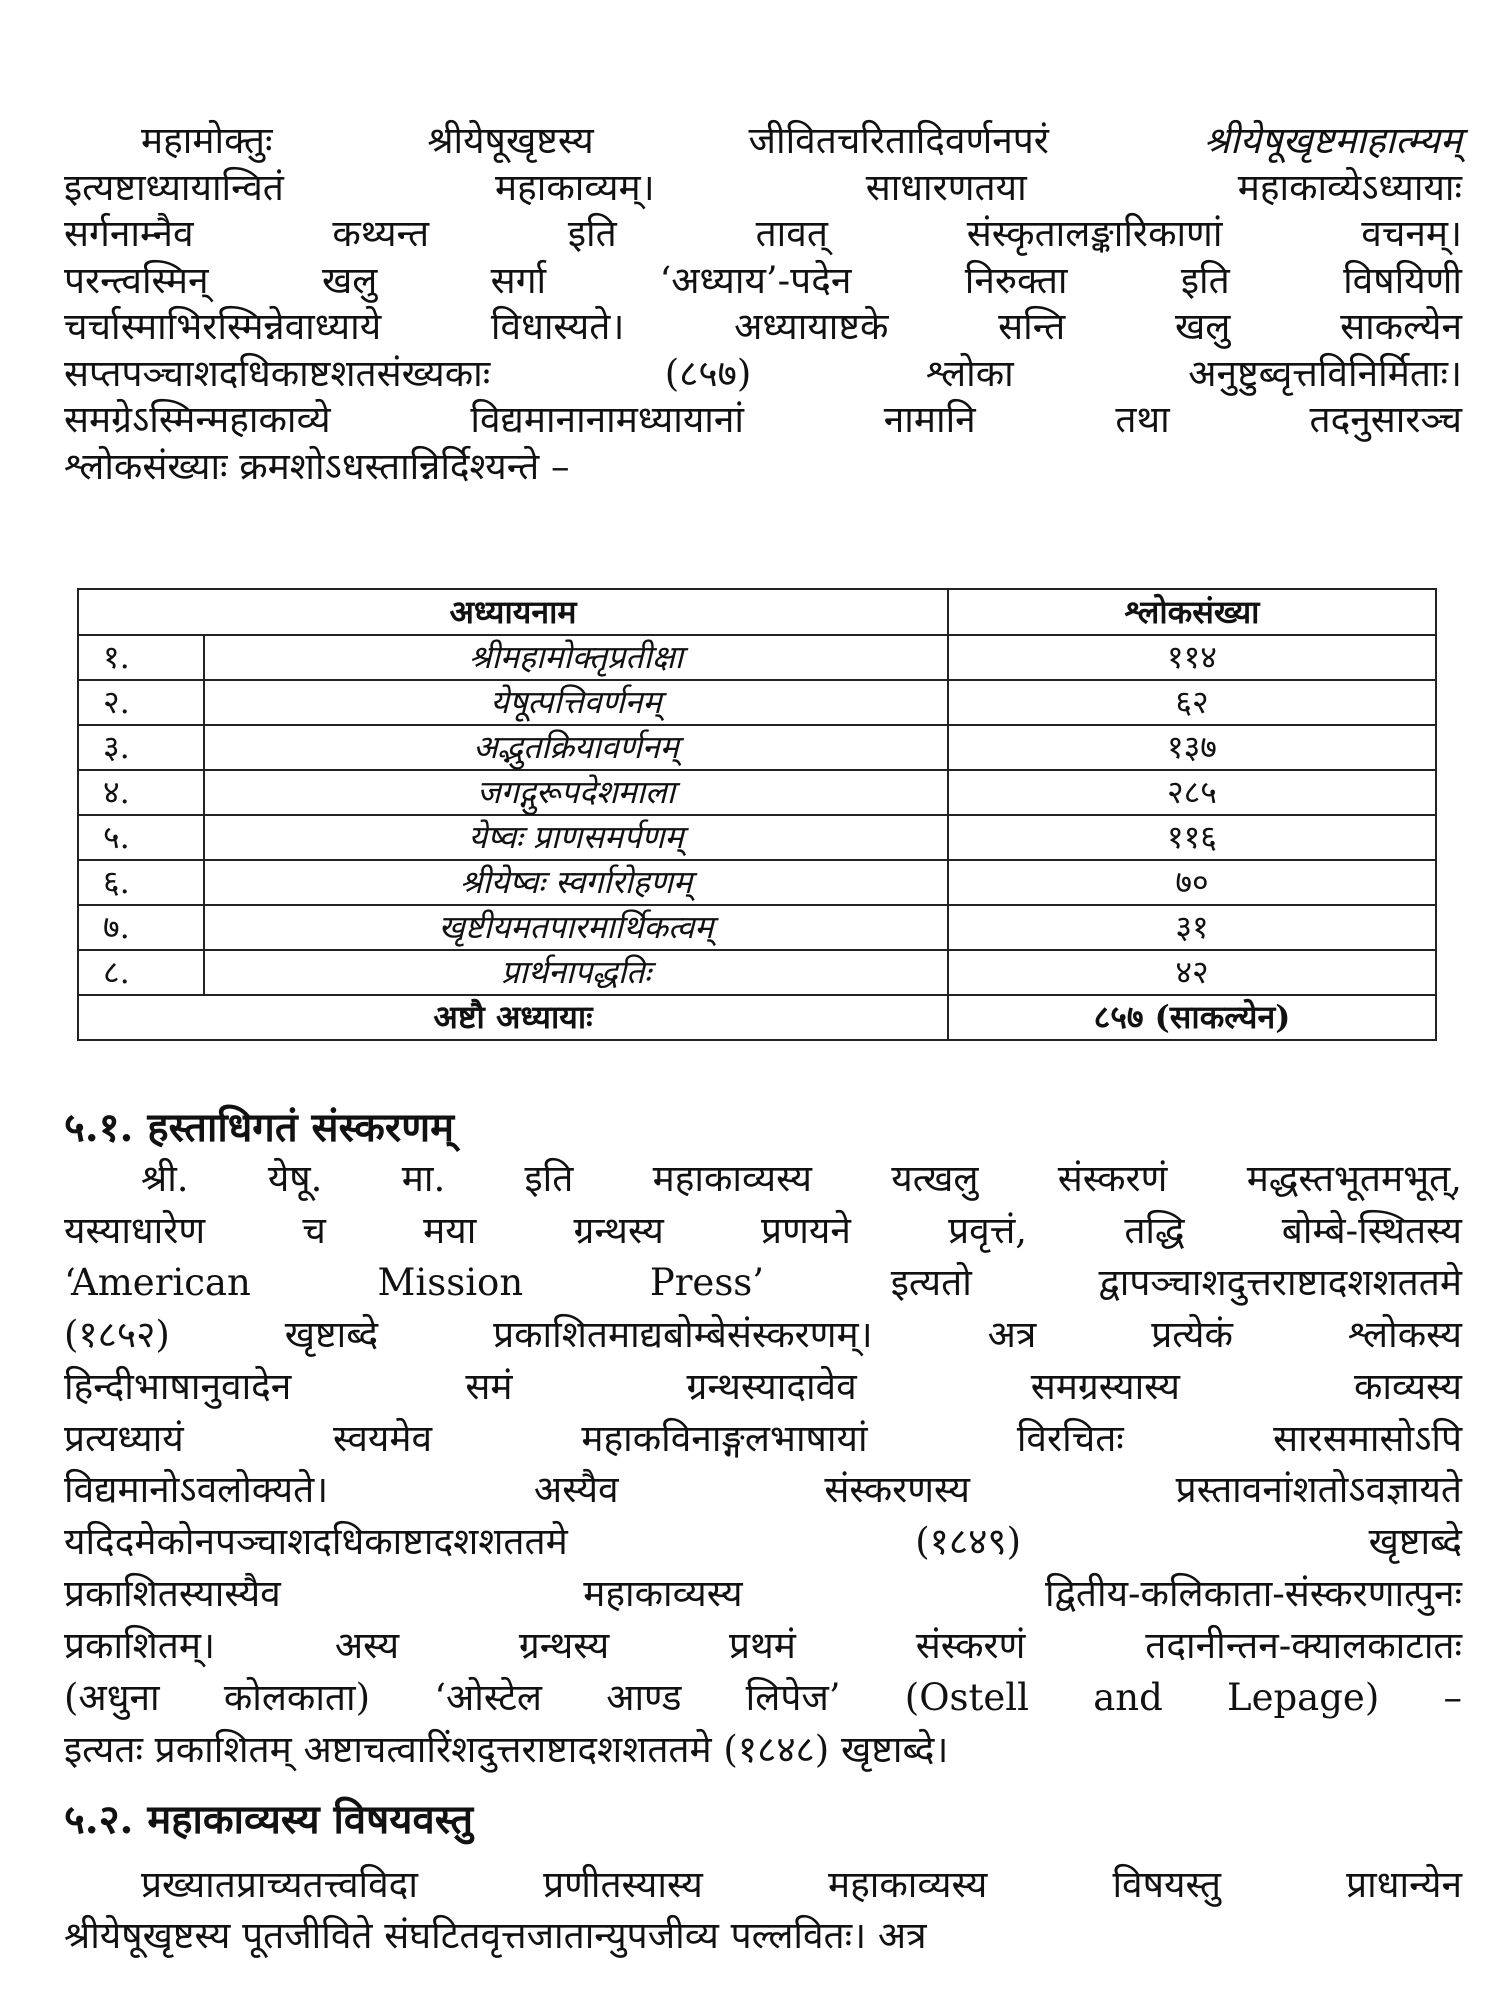  What do you see at coordinates (141, 747) in the screenshot?
I see `chapter-number: ३.` at bounding box center [141, 747].